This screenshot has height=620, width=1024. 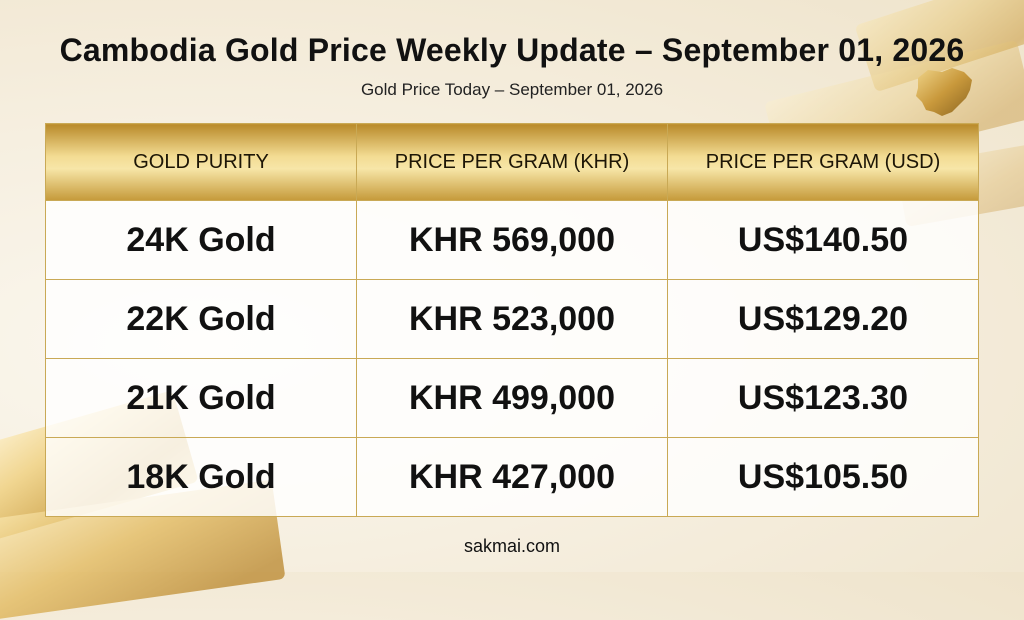 I want to click on table-row: 22K Gold KHR 523,000 US$129.20, so click(x=512, y=319).